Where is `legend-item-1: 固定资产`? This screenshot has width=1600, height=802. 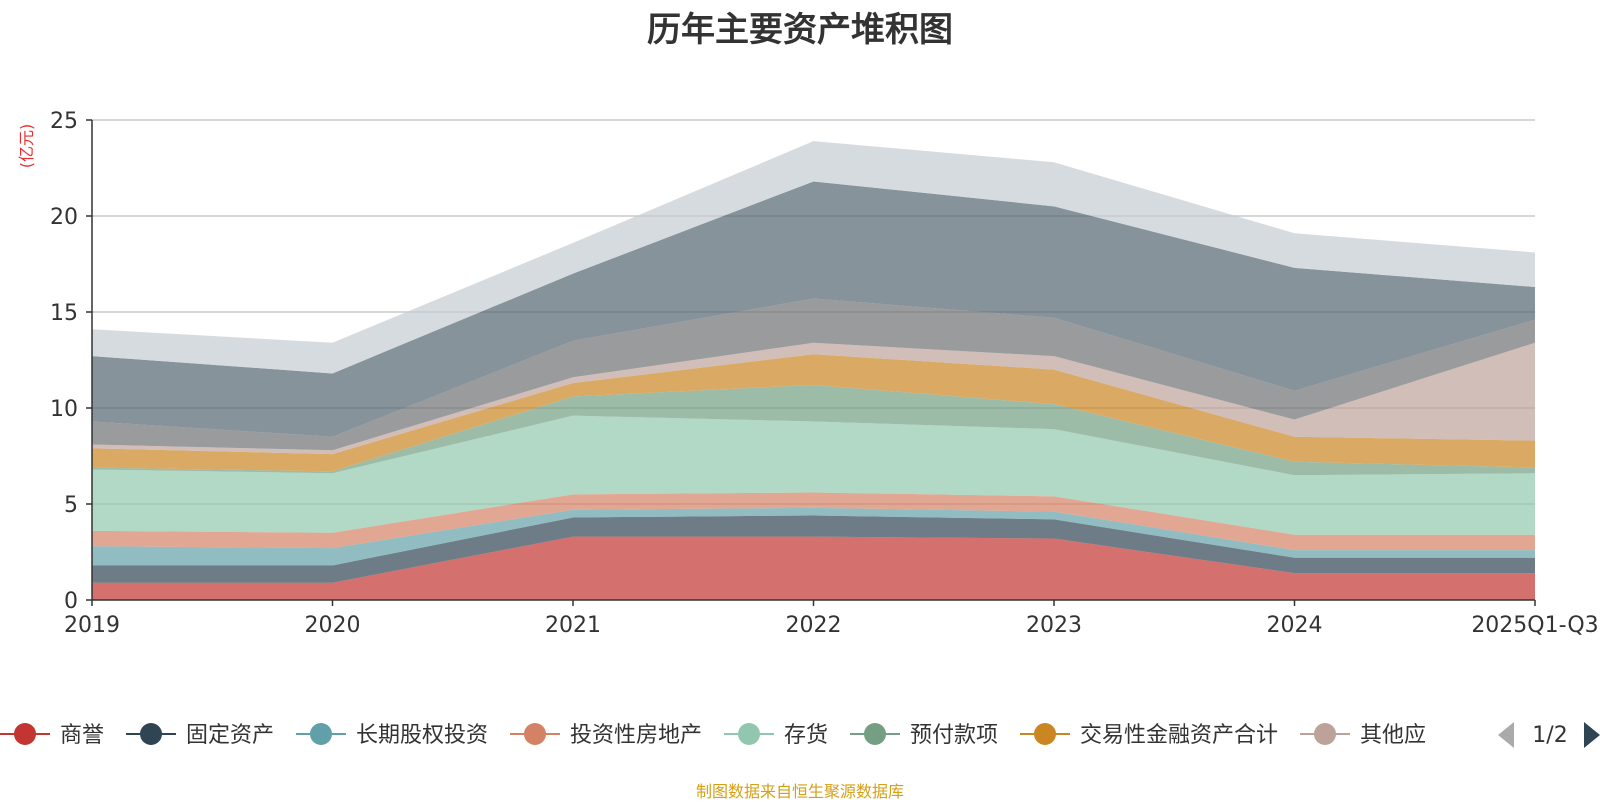
legend-item-1: 固定资产 is located at coordinates (200, 735).